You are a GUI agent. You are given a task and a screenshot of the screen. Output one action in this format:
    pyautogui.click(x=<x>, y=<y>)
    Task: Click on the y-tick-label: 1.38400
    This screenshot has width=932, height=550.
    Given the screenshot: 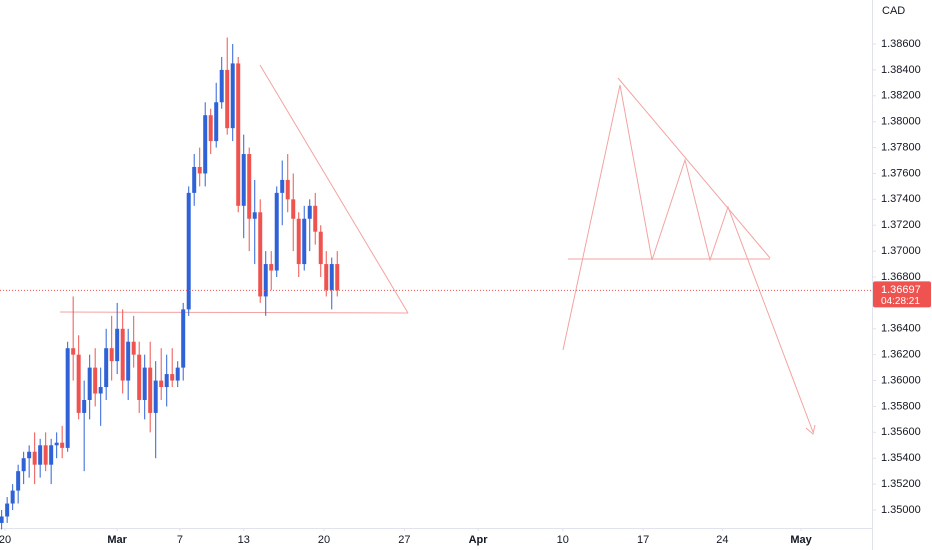 What is the action you would take?
    pyautogui.click(x=901, y=70)
    